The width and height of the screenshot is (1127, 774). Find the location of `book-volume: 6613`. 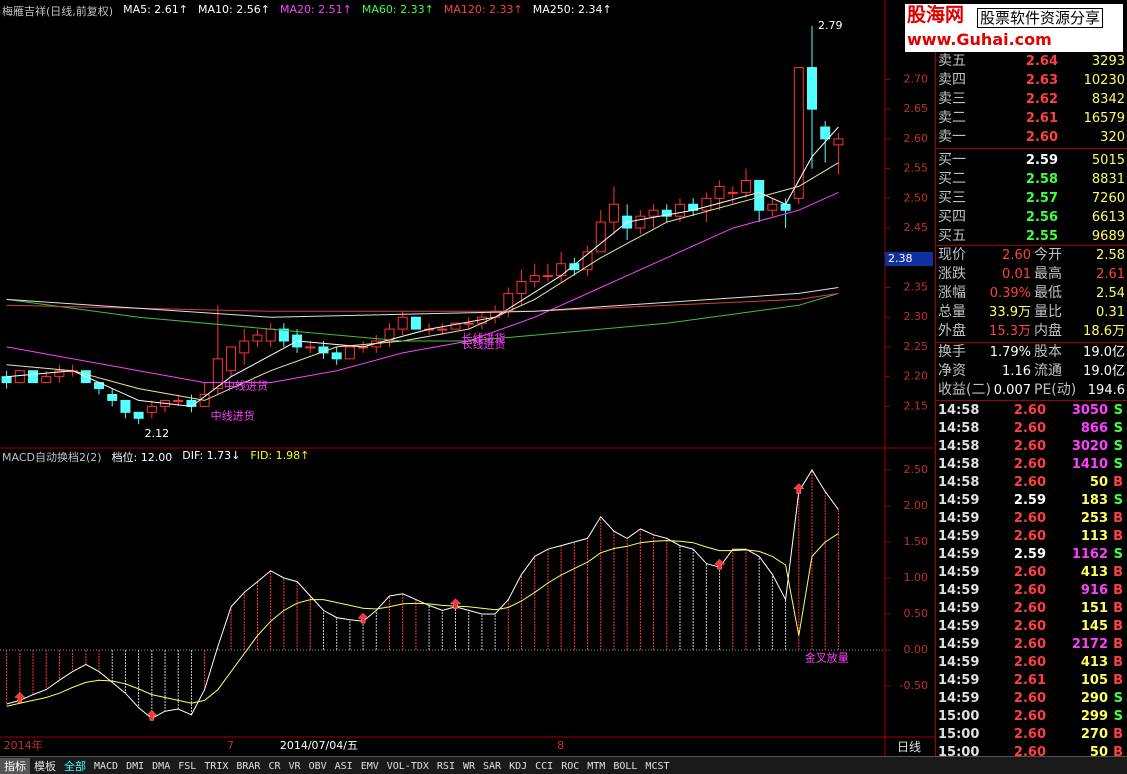

book-volume: 6613 is located at coordinates (1108, 217).